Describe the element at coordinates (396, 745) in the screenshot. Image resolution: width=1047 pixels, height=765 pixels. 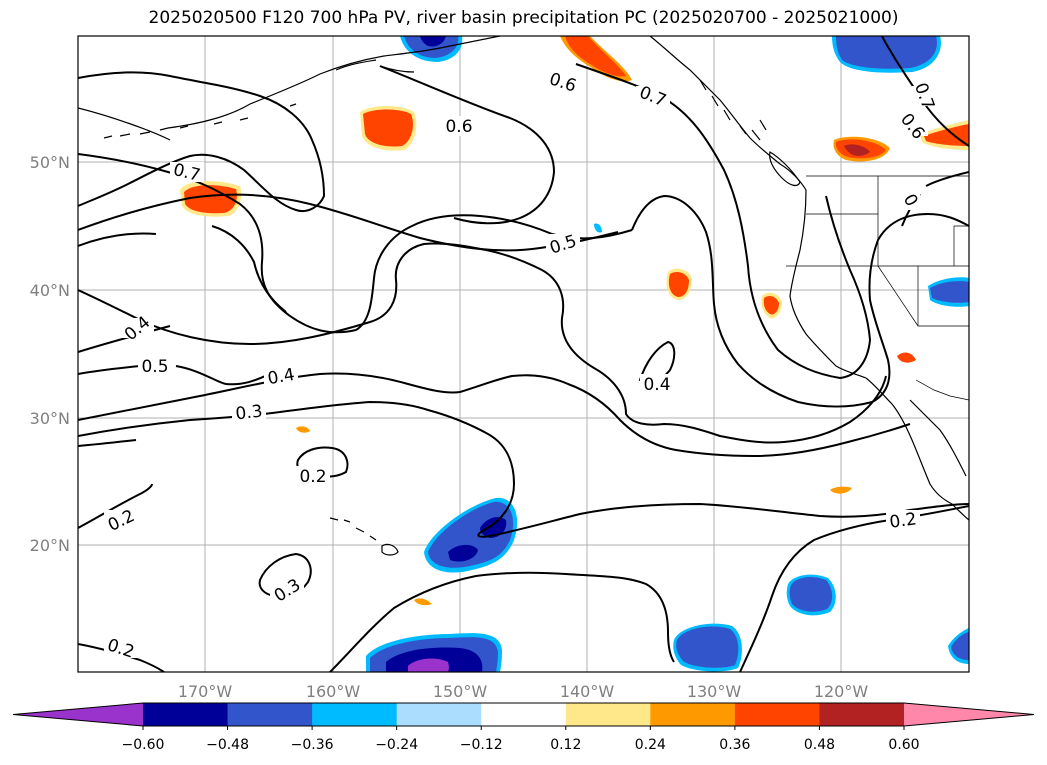
I see `colorbar-tick-label: −0.24` at that location.